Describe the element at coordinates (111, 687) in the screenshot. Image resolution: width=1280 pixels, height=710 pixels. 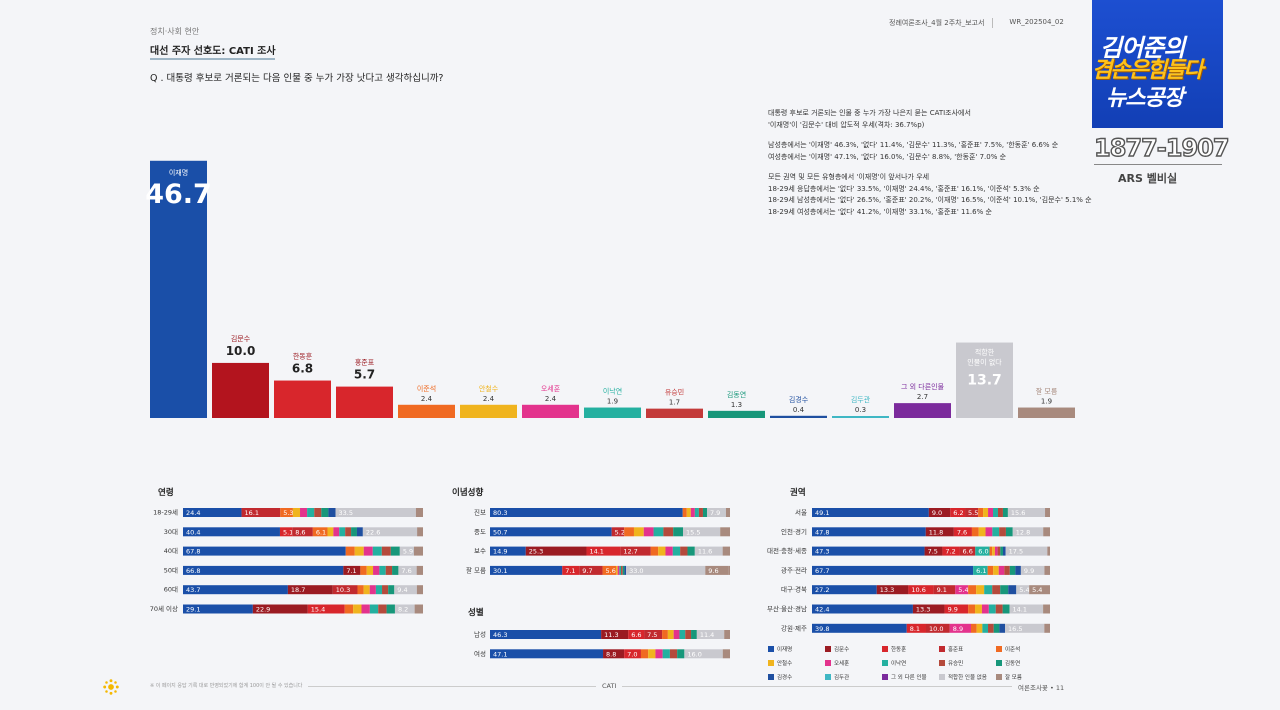
I see `sun-logo-icon` at that location.